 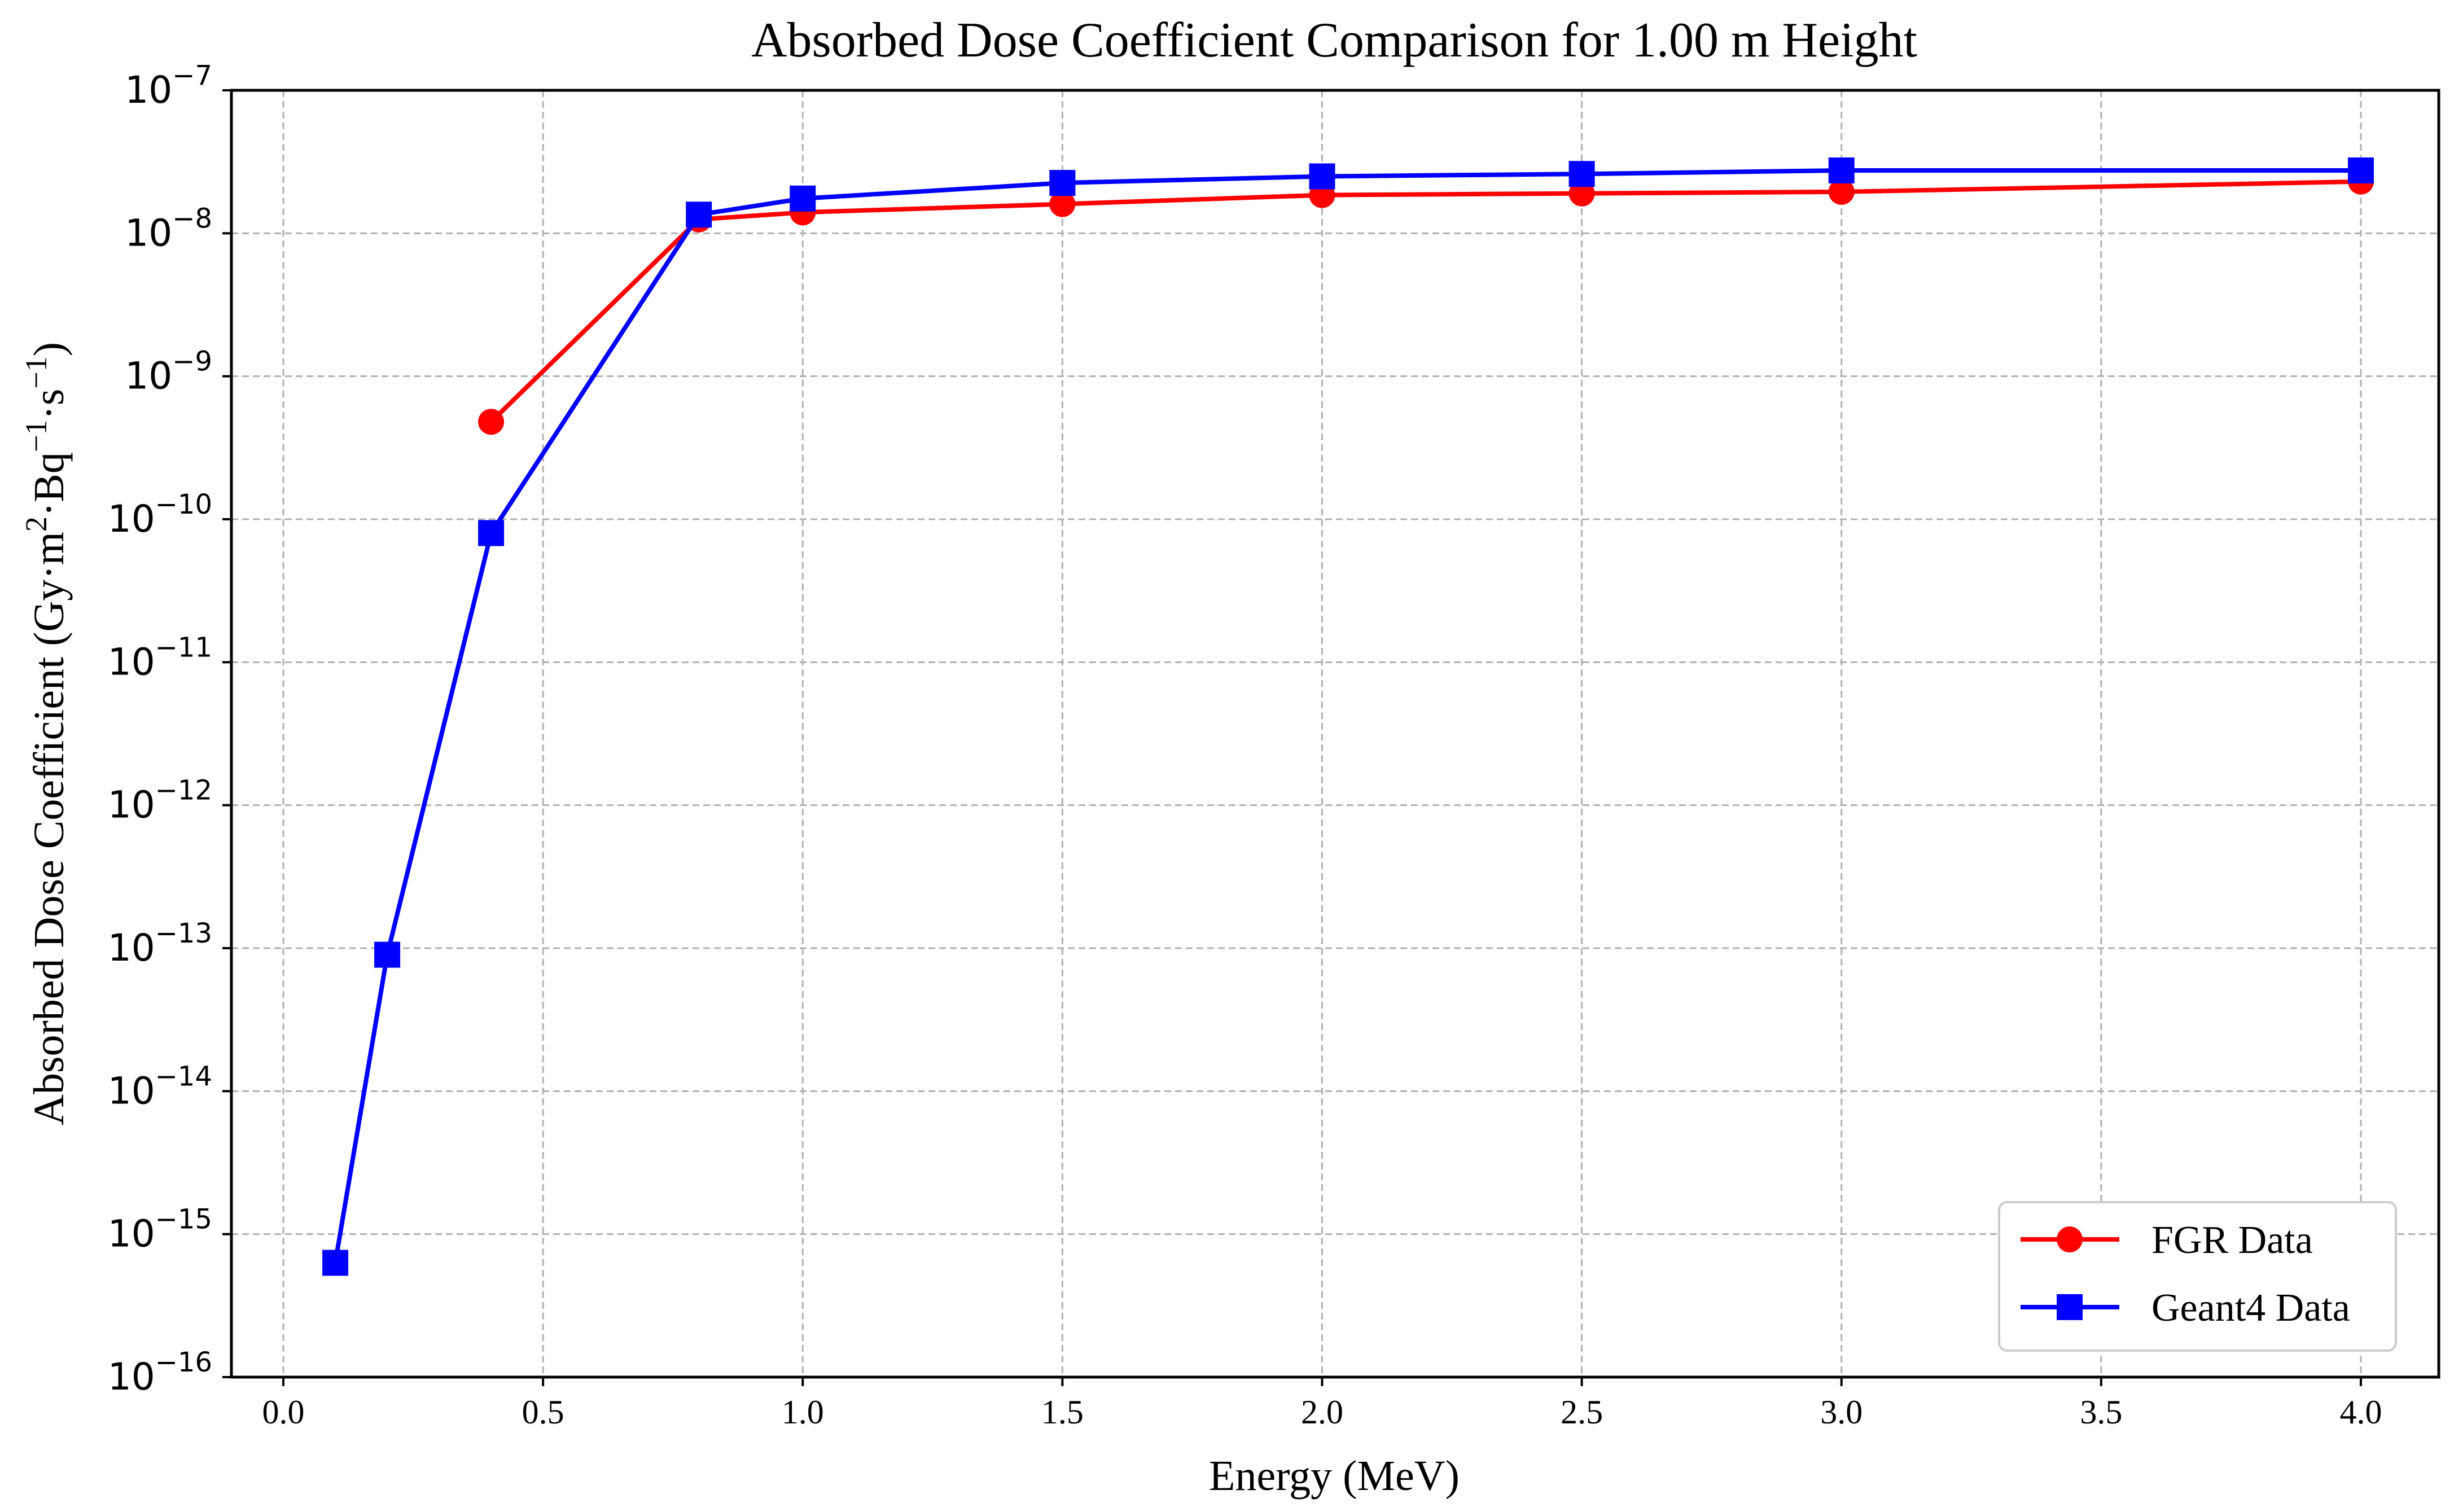 I want to click on x-tick-label: 4.0, so click(x=2360, y=1412).